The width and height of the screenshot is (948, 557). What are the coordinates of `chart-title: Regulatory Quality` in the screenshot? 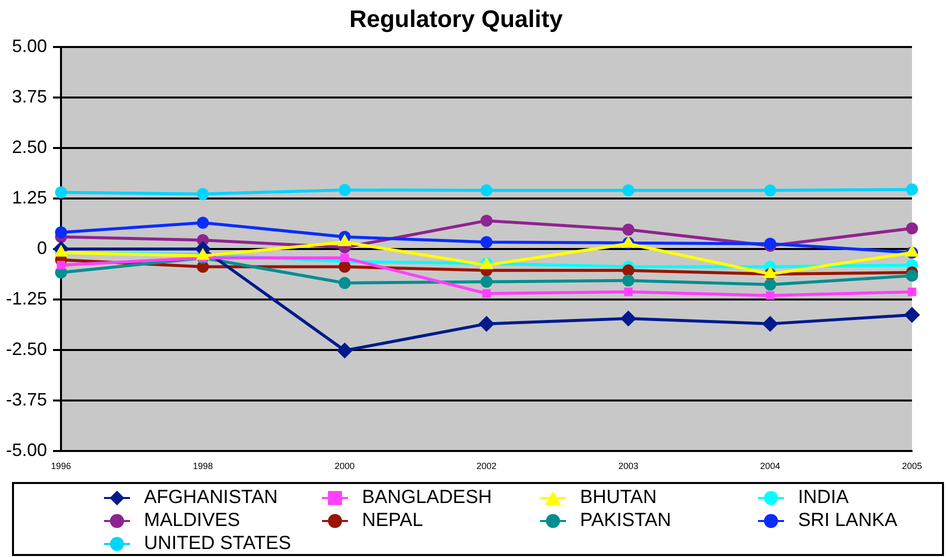 It's located at (456, 20).